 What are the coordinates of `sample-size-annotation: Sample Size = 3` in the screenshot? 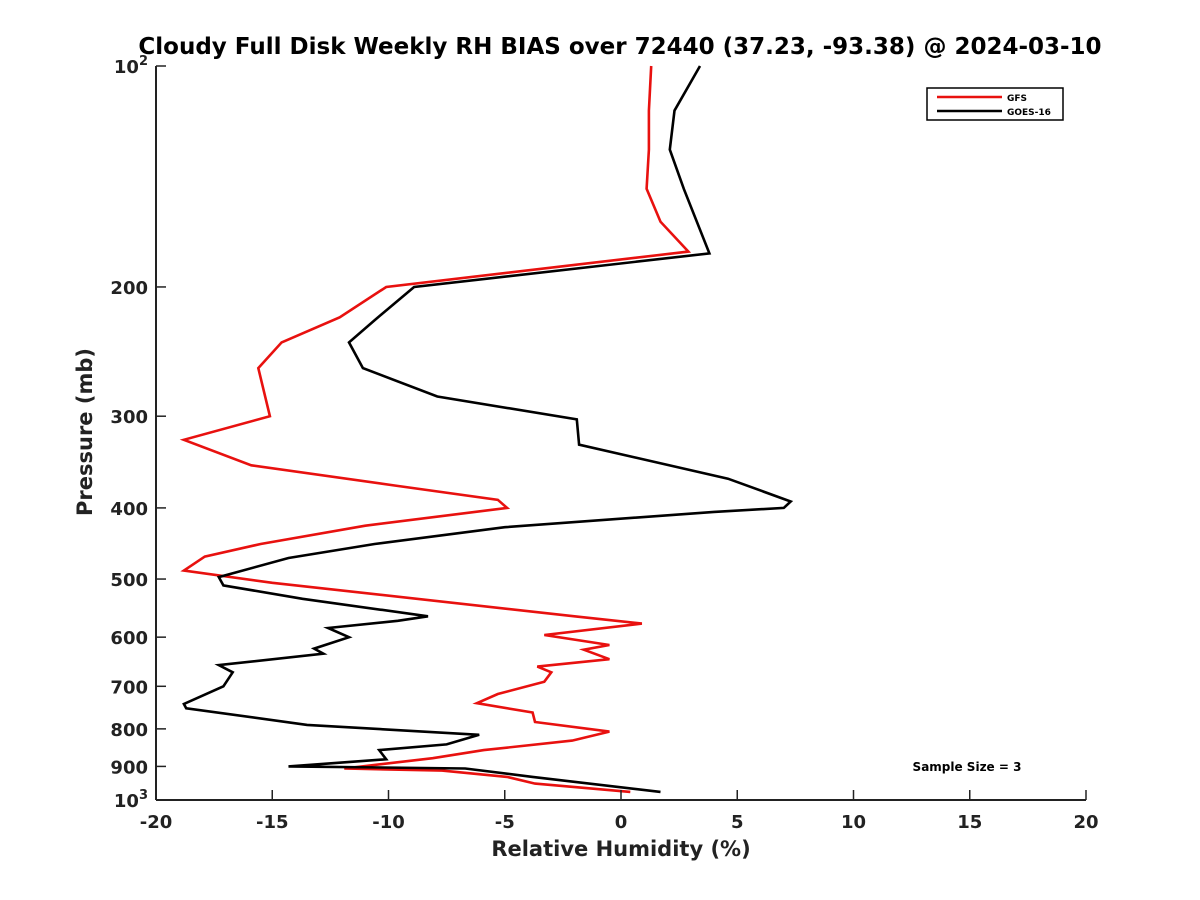 It's located at (967, 767).